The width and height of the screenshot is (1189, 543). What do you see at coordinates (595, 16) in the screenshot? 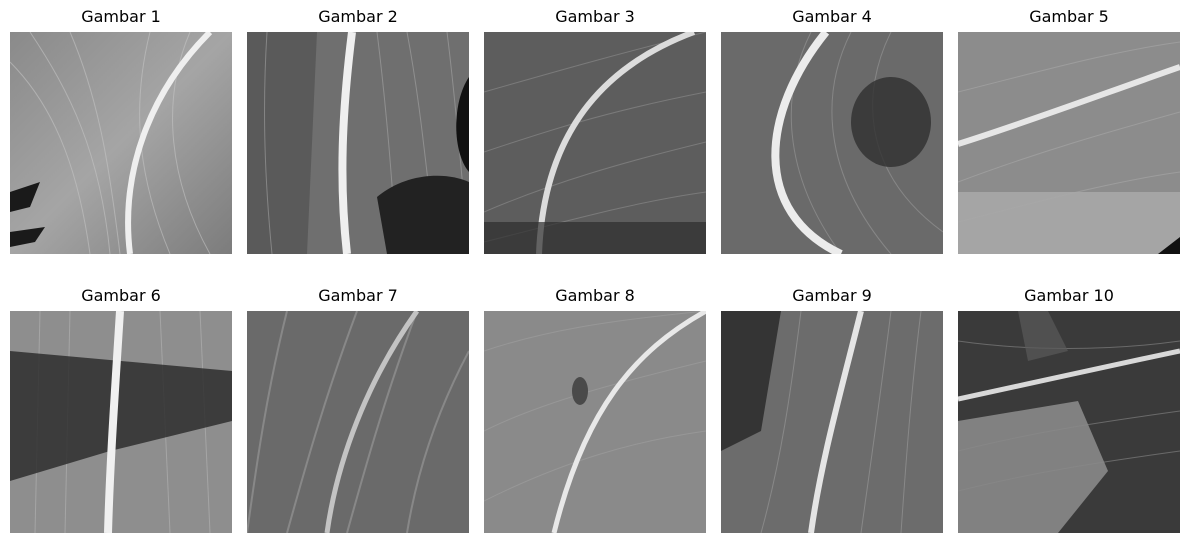
I see `panel-title: Gambar 3` at bounding box center [595, 16].